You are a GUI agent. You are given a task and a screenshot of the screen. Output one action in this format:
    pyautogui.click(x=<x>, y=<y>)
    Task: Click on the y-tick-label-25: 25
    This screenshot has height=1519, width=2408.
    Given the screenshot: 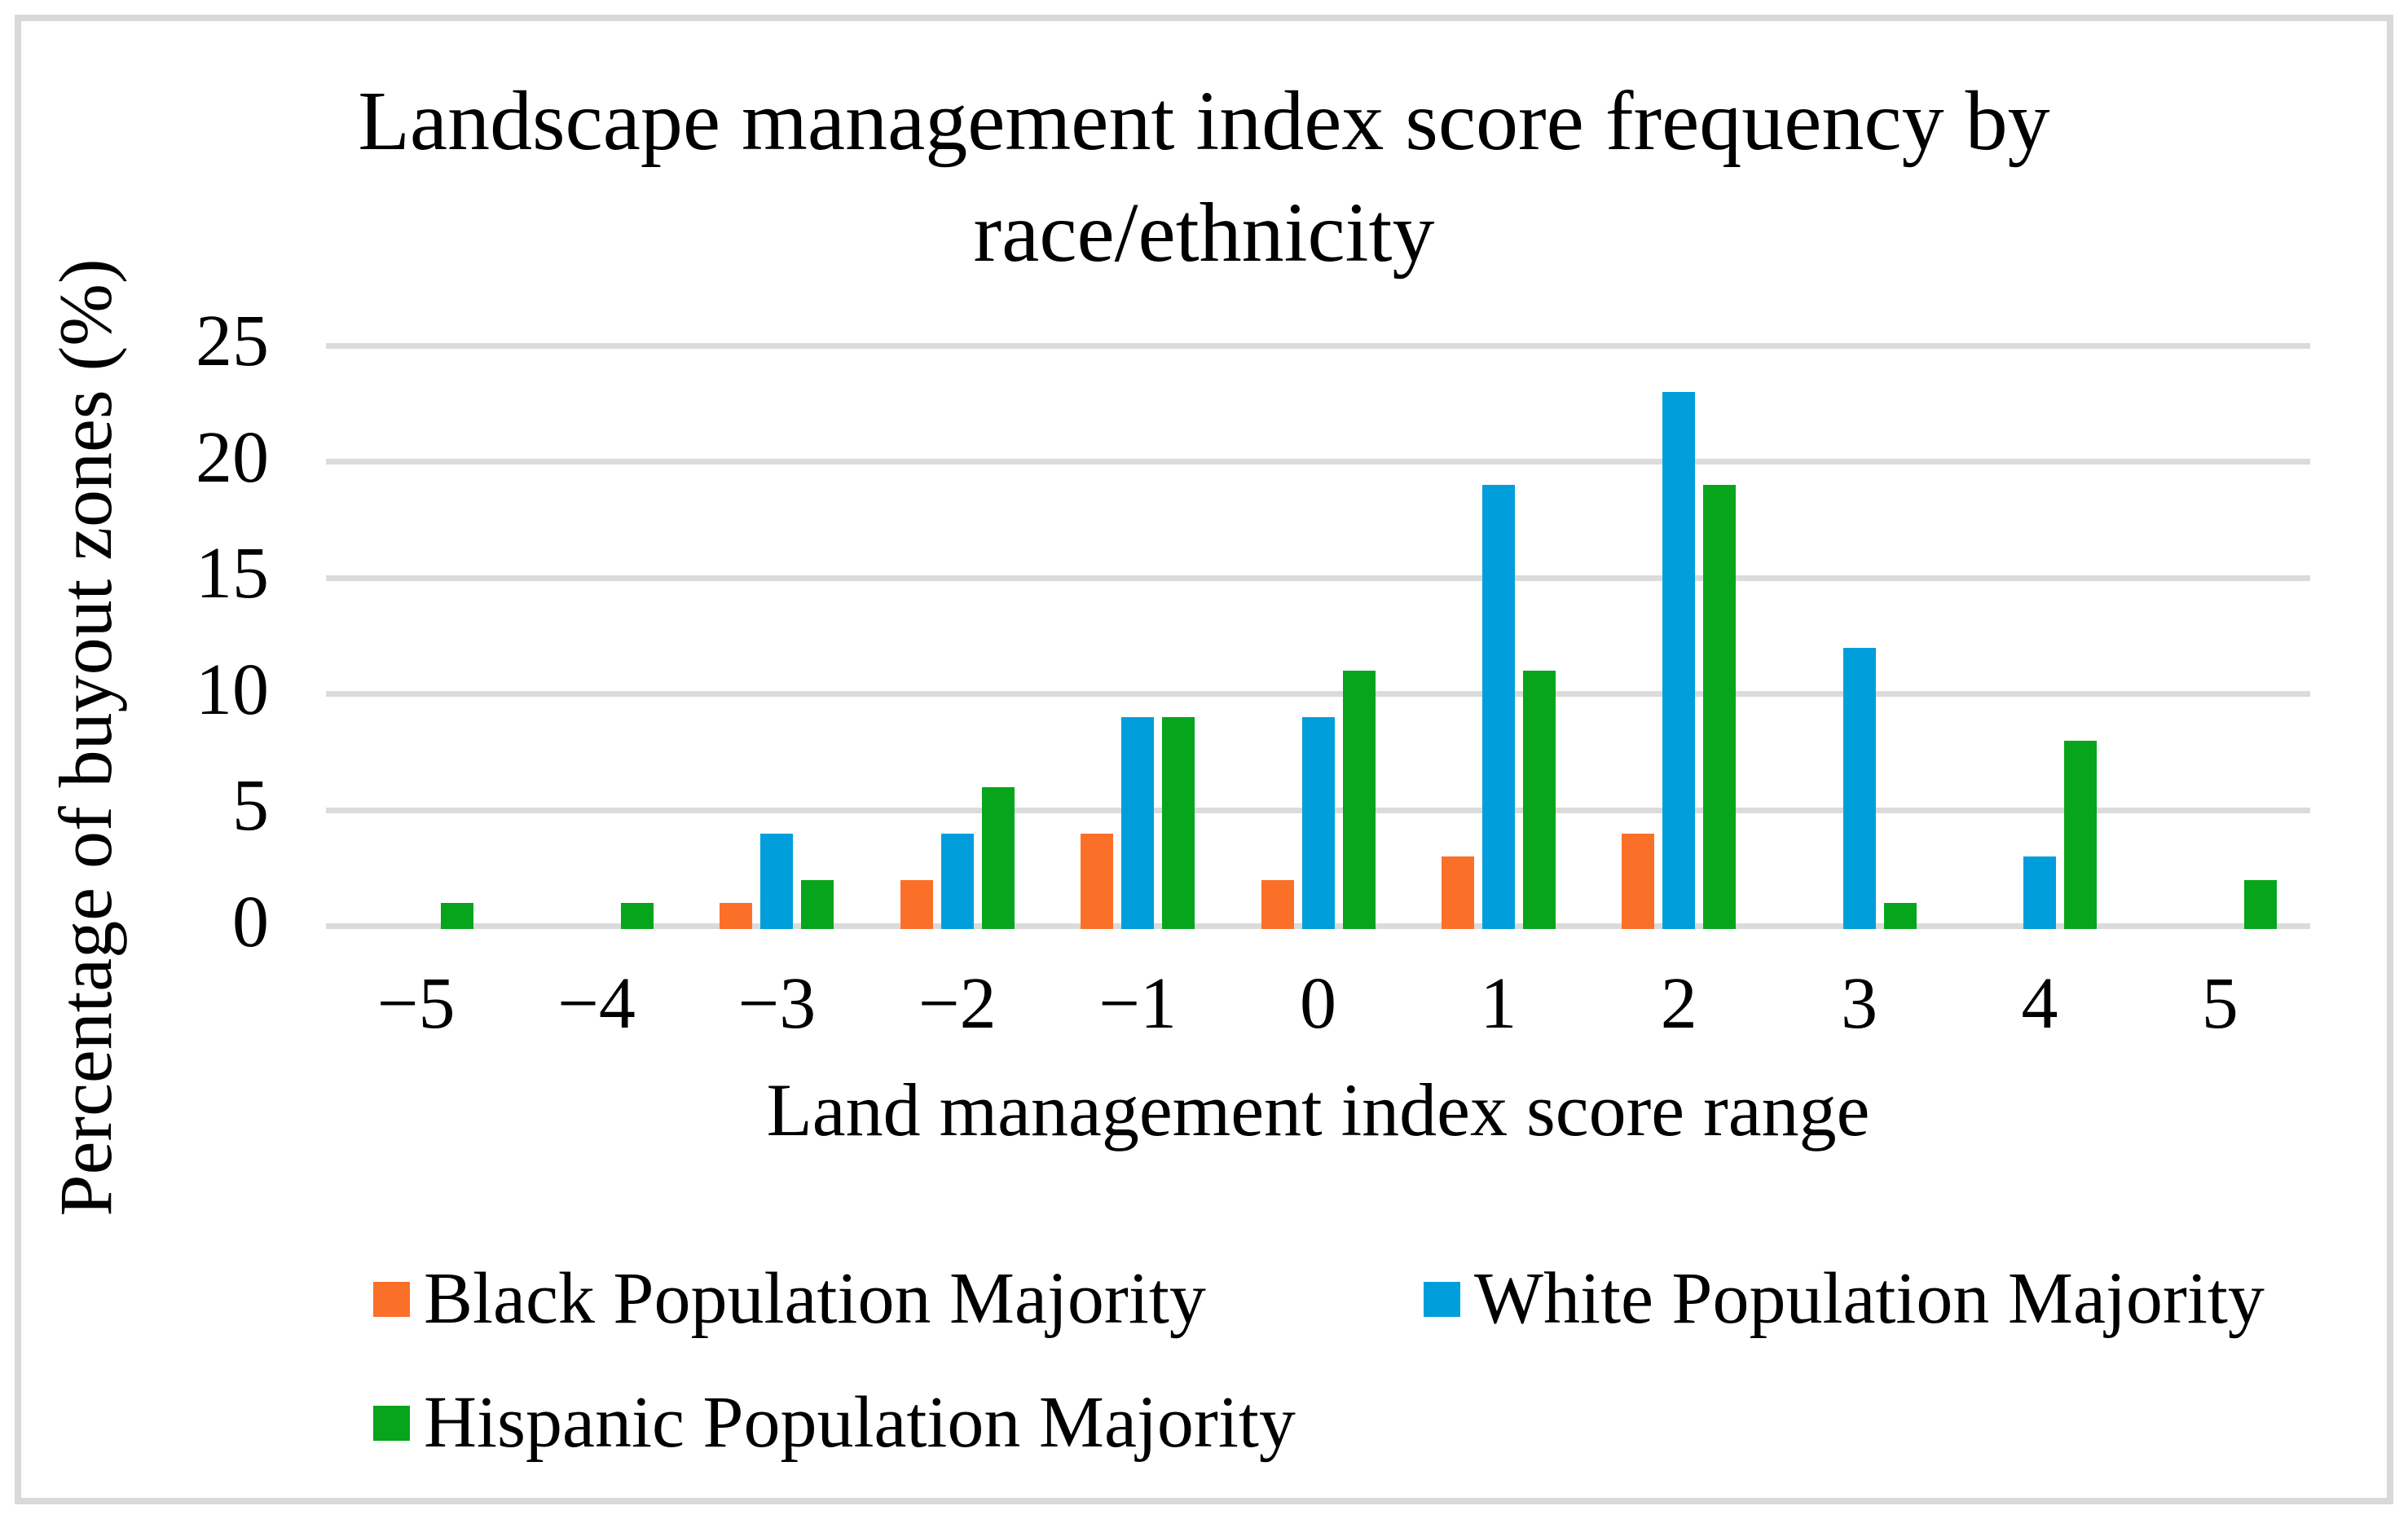 What is the action you would take?
    pyautogui.click(x=233, y=341)
    